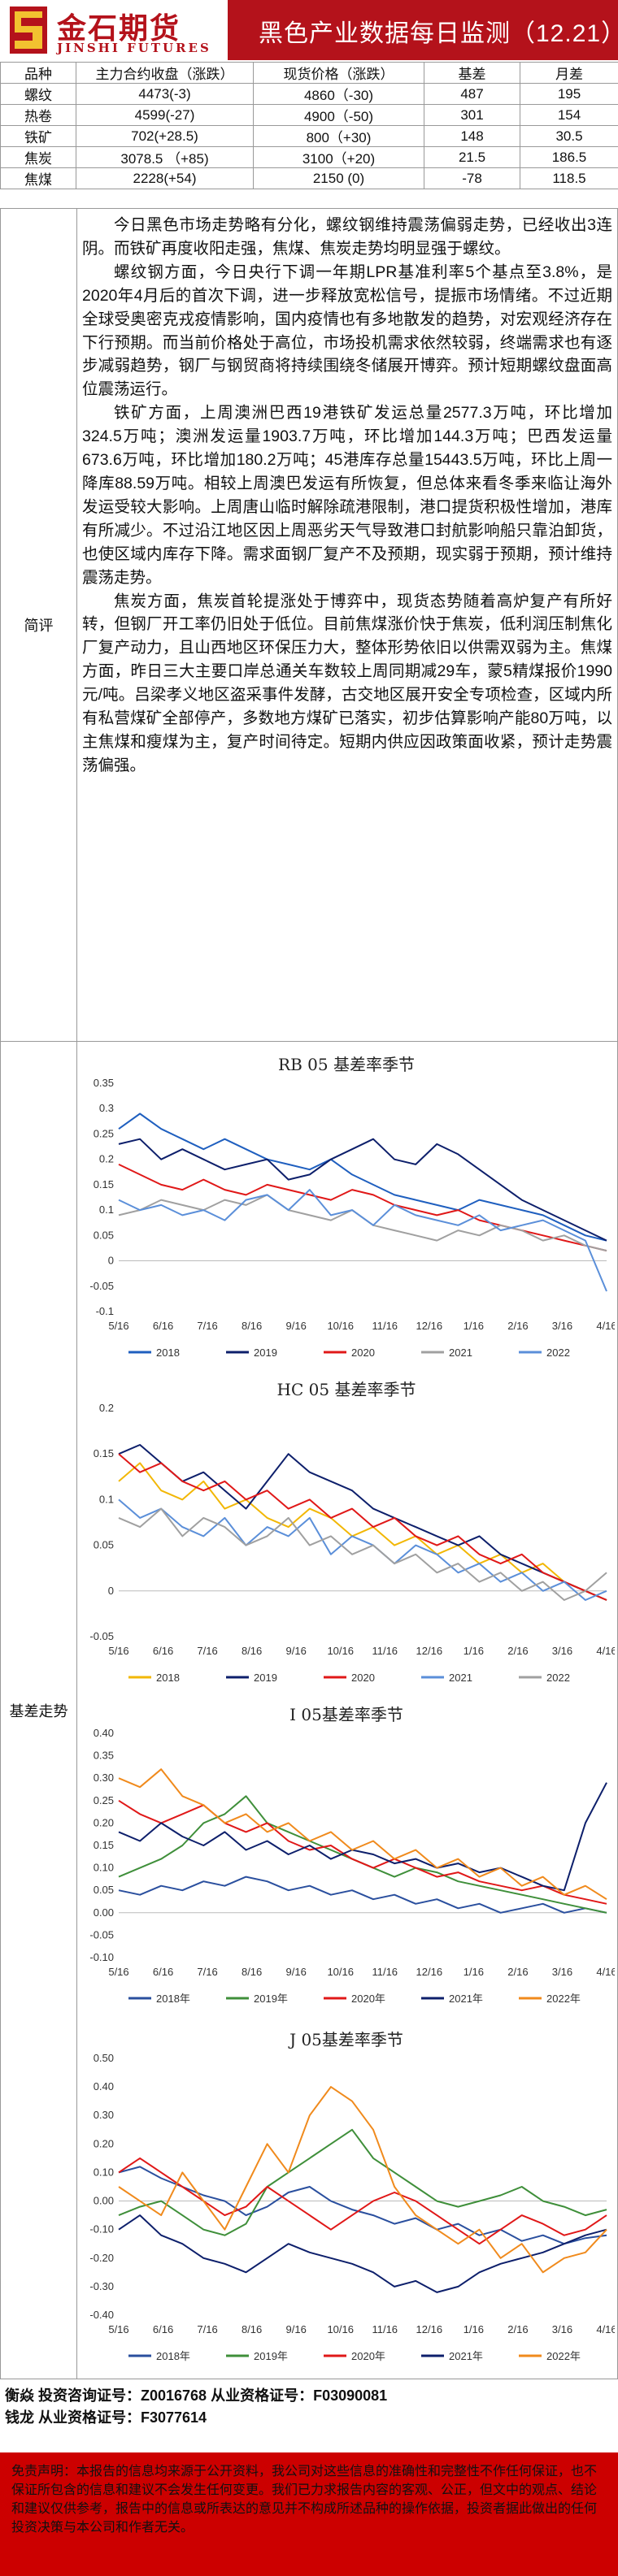 The image size is (618, 2576). Describe the element at coordinates (569, 136) in the screenshot. I see `table-cell: 30.5` at that location.